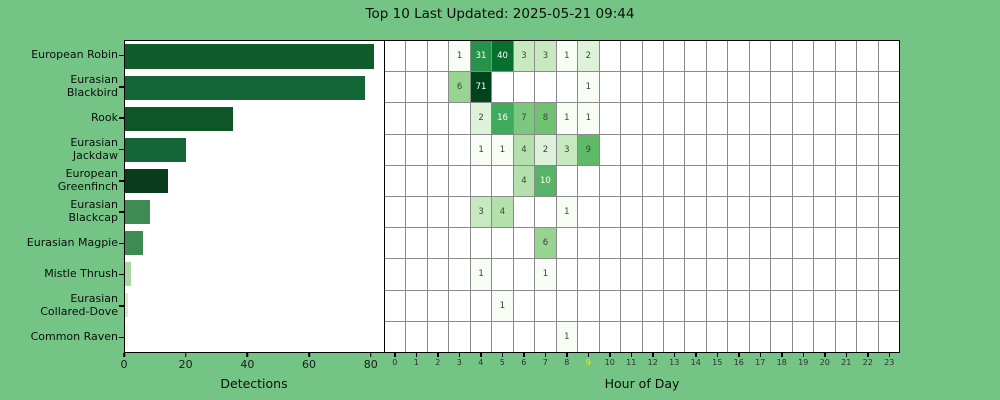  I want to click on hour-axis-cell: 2, so click(438, 362).